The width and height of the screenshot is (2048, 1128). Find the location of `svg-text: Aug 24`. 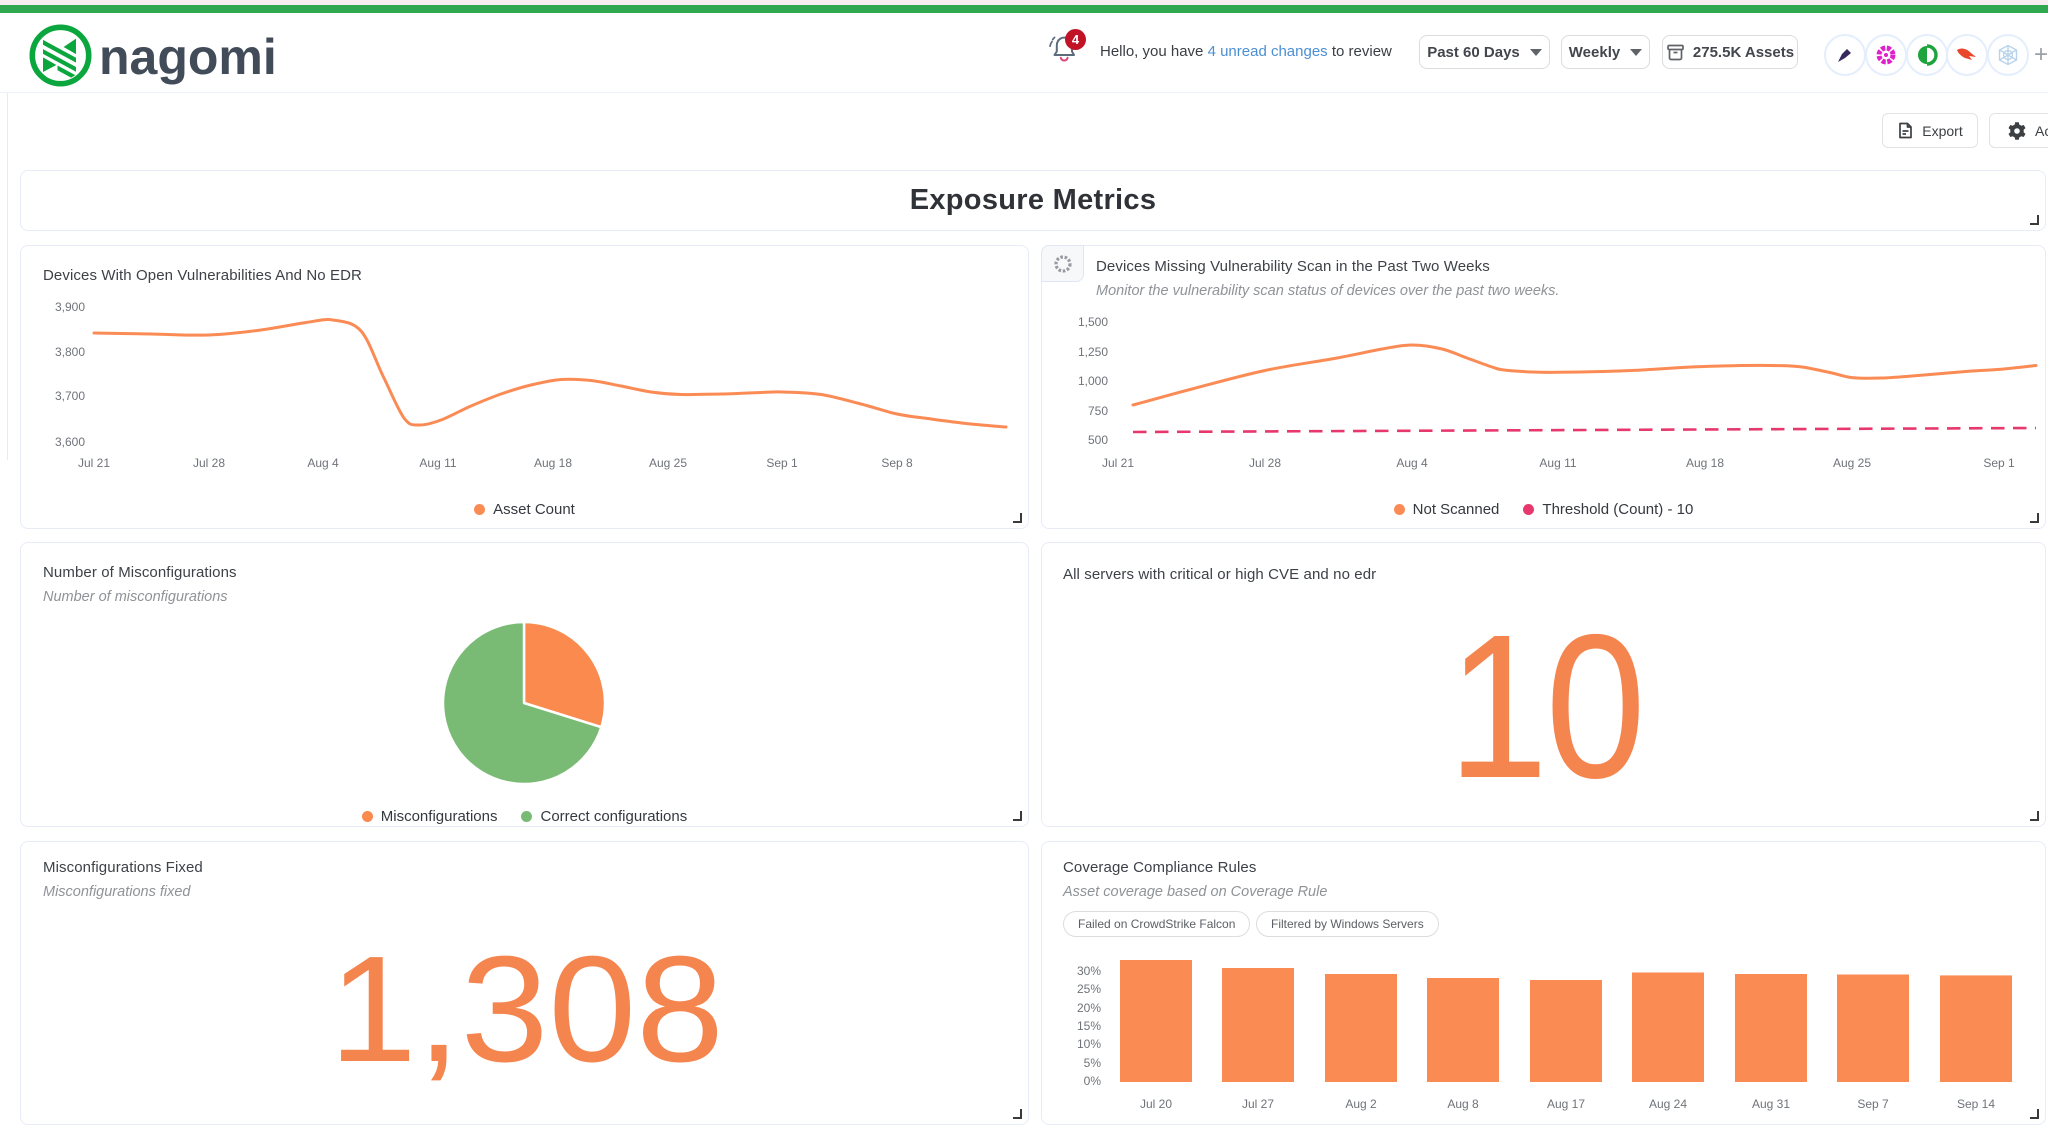

svg-text: Aug 24 is located at coordinates (1668, 1104).